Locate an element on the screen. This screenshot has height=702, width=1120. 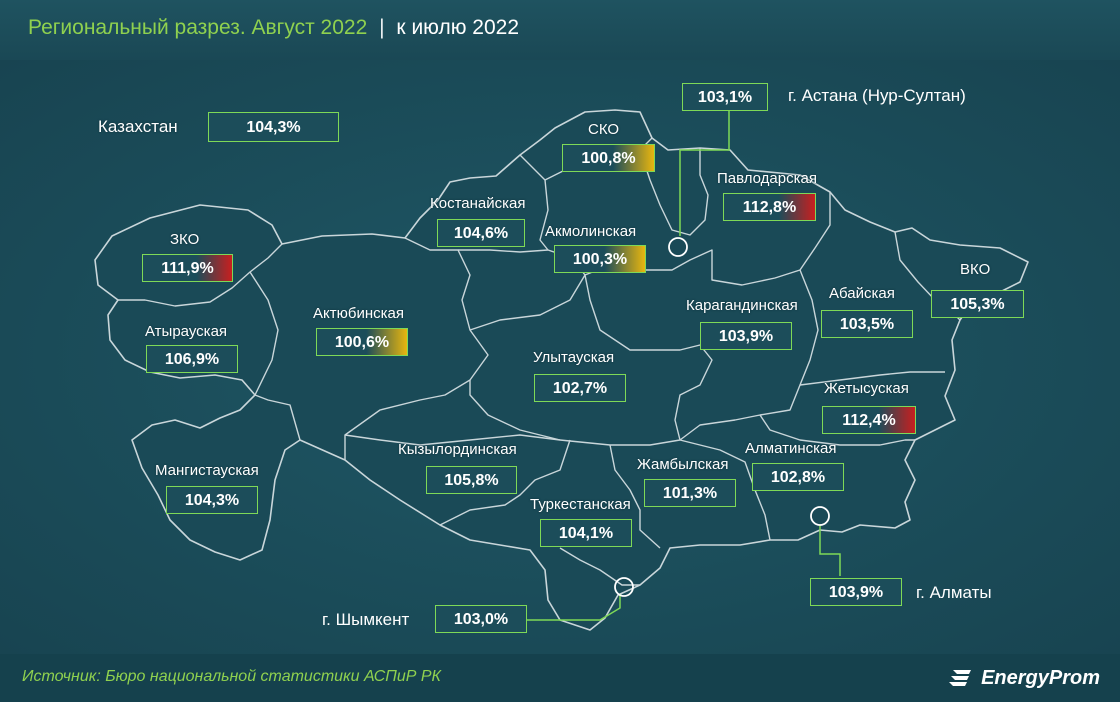
kyzylorda-value-box: 105,8% is located at coordinates (471, 480).